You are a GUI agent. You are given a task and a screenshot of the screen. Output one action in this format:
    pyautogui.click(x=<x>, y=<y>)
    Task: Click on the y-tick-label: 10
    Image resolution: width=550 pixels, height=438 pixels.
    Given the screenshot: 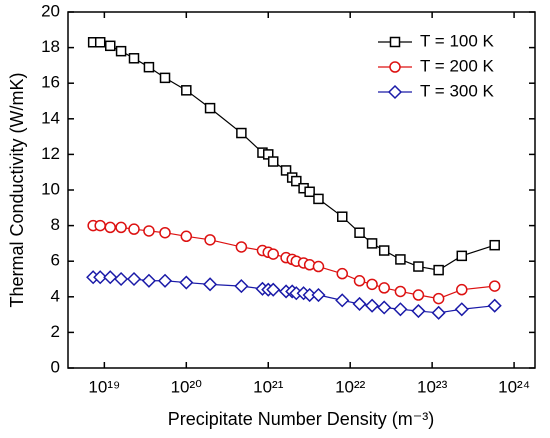 What is the action you would take?
    pyautogui.click(x=50, y=188)
    